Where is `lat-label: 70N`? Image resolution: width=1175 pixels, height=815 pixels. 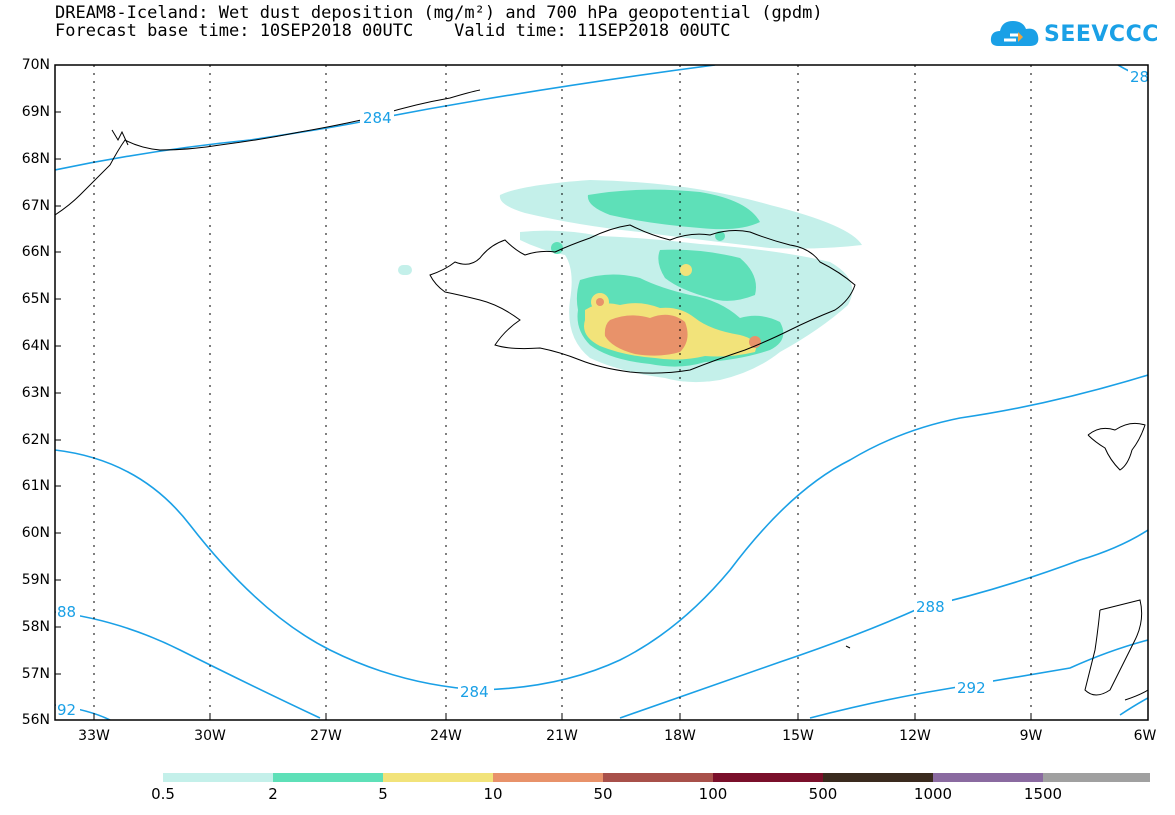
lat-label: 70N is located at coordinates (35, 65).